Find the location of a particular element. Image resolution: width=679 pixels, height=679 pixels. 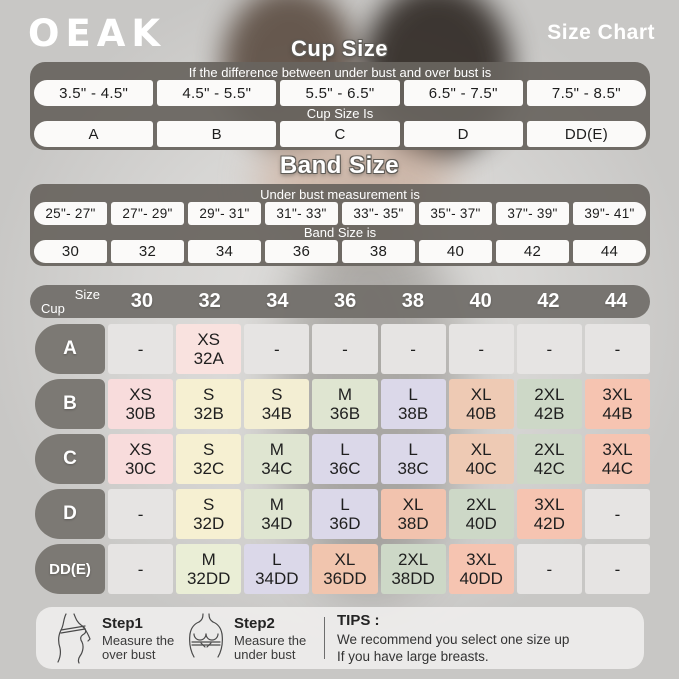

size-cell: L 36C is located at coordinates (345, 459).